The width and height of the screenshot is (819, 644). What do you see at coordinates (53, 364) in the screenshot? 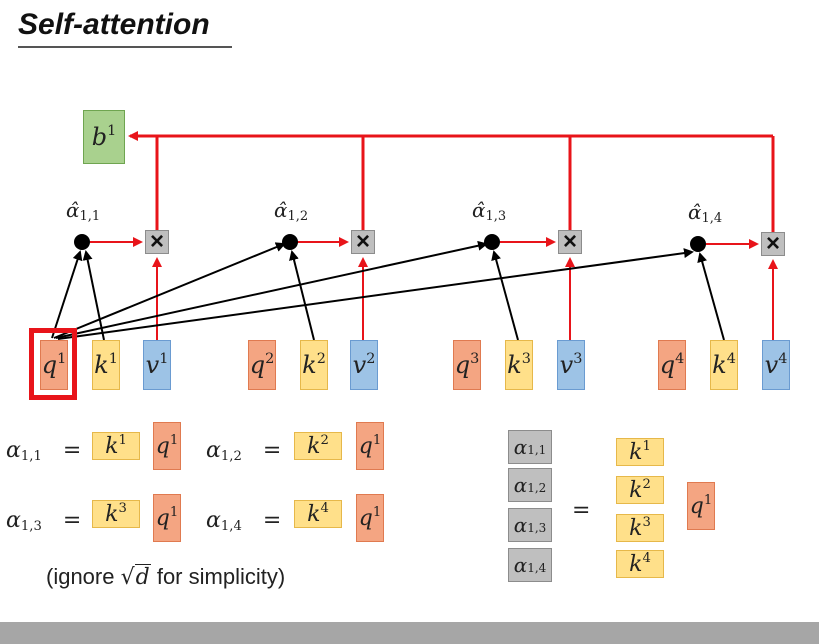
I see `query-highlight` at bounding box center [53, 364].